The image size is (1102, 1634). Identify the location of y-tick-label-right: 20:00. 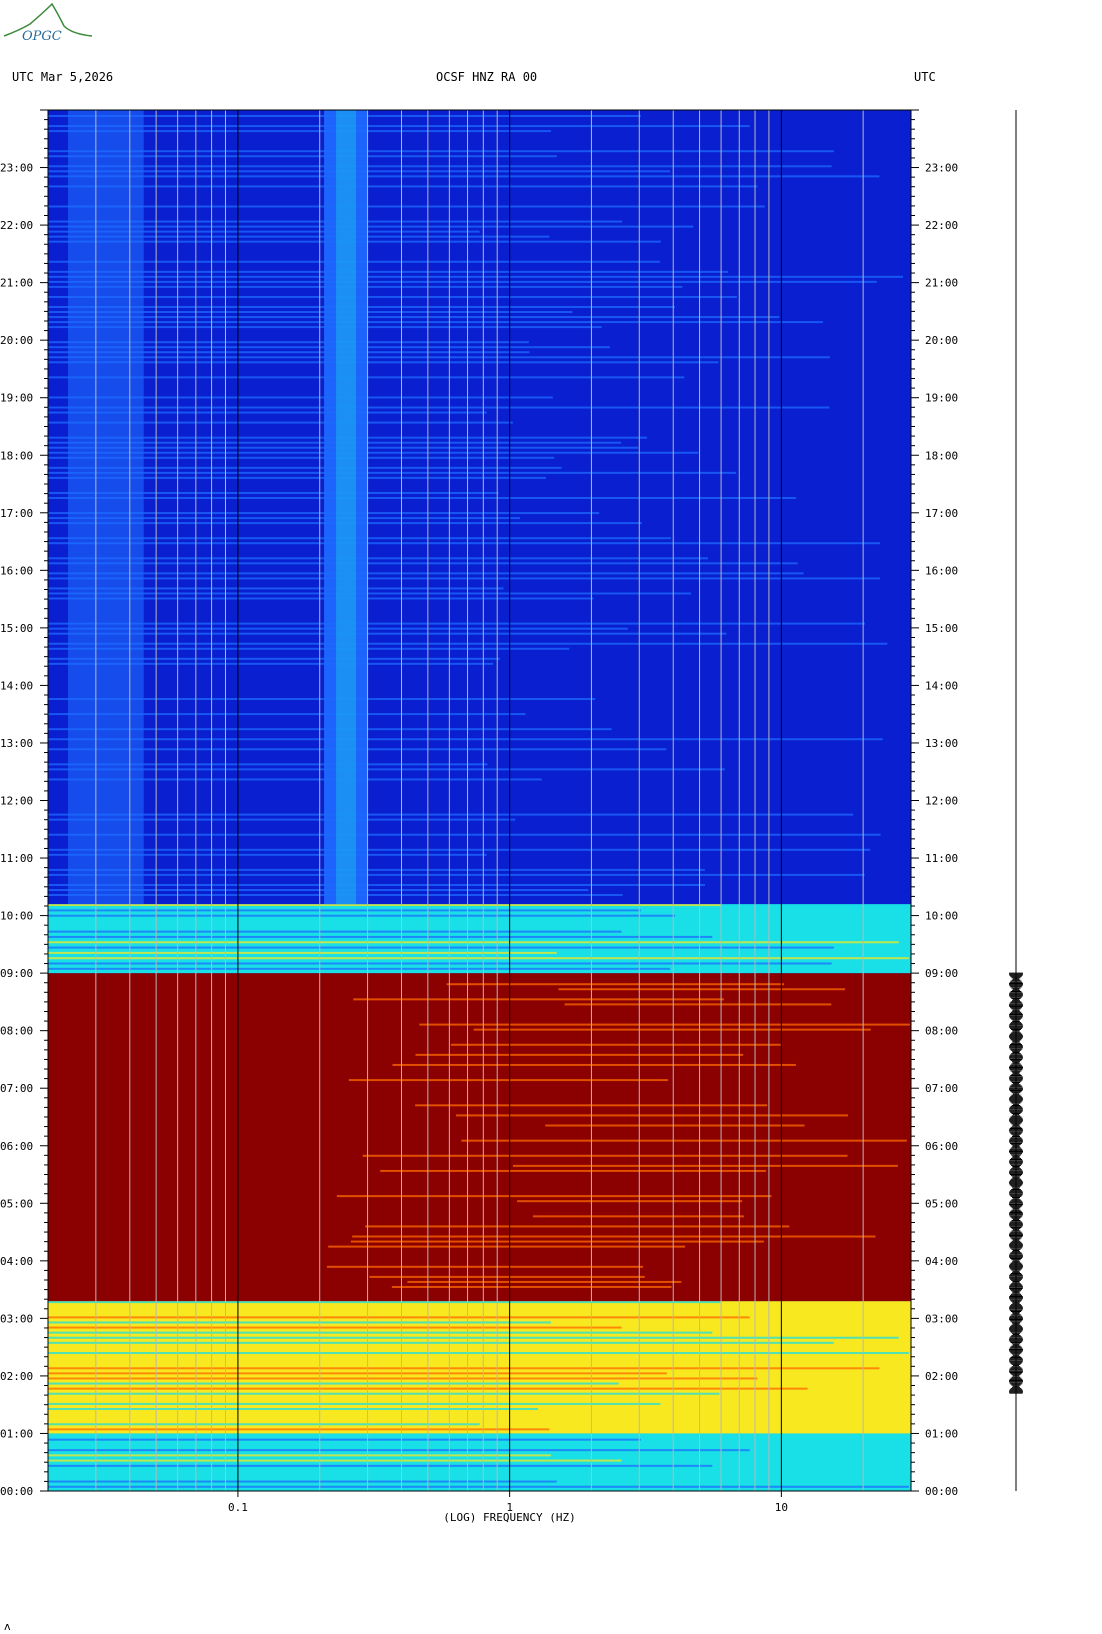
(941, 340).